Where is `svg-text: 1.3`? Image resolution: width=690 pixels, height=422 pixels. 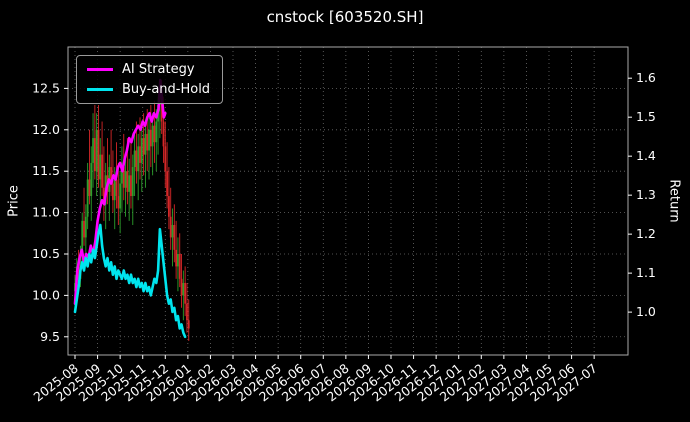
svg-text: 1.3 is located at coordinates (646, 194).